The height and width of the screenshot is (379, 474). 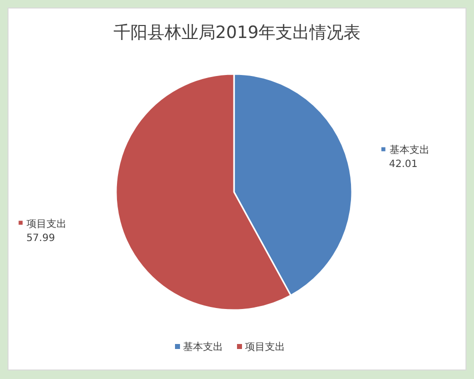 What do you see at coordinates (403, 164) in the screenshot?
I see `data-label: 42.01` at bounding box center [403, 164].